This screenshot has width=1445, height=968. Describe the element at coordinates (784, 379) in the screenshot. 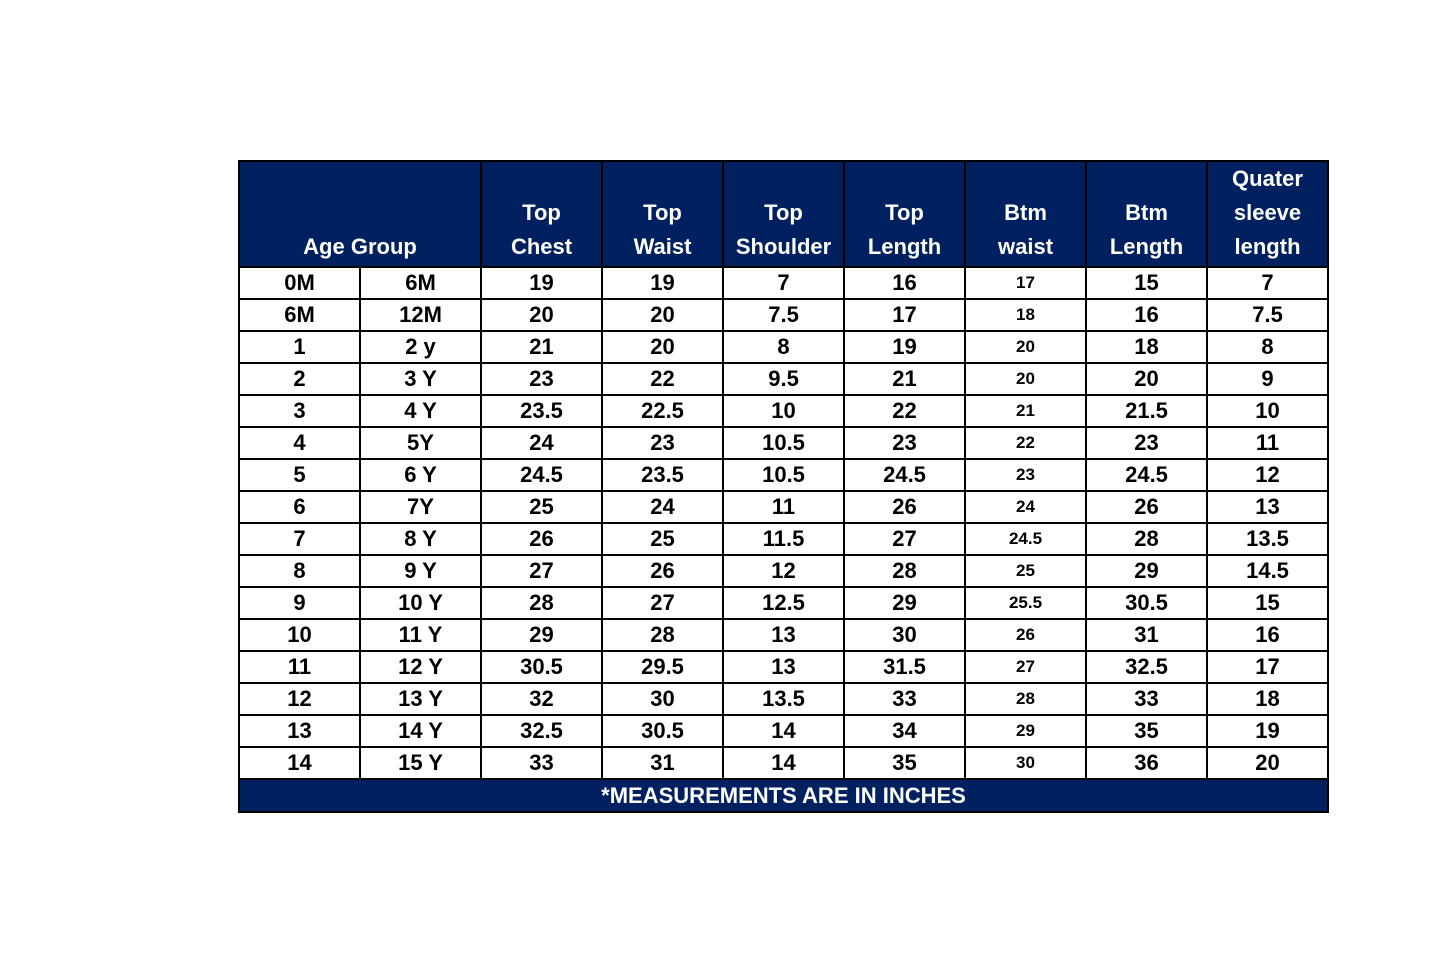

I see `table-cell: 9.5` at that location.